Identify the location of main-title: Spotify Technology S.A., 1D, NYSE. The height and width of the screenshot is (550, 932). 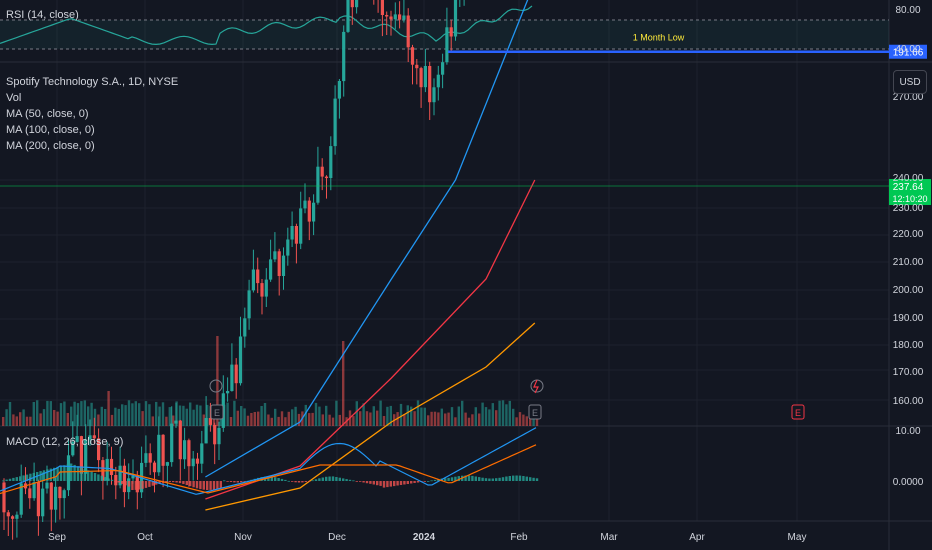
(92, 82).